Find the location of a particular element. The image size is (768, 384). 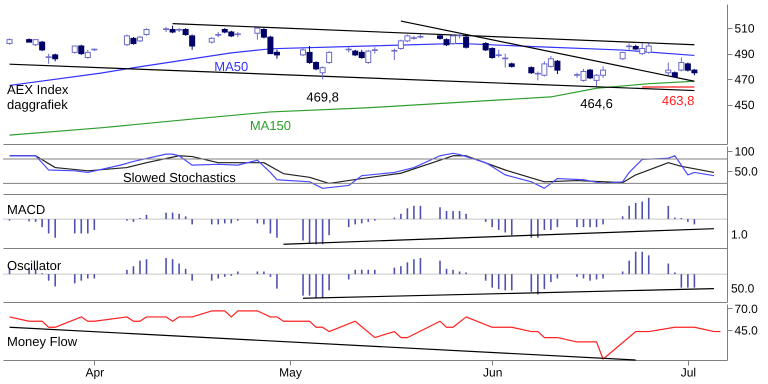

text: 1.0 is located at coordinates (739, 235).